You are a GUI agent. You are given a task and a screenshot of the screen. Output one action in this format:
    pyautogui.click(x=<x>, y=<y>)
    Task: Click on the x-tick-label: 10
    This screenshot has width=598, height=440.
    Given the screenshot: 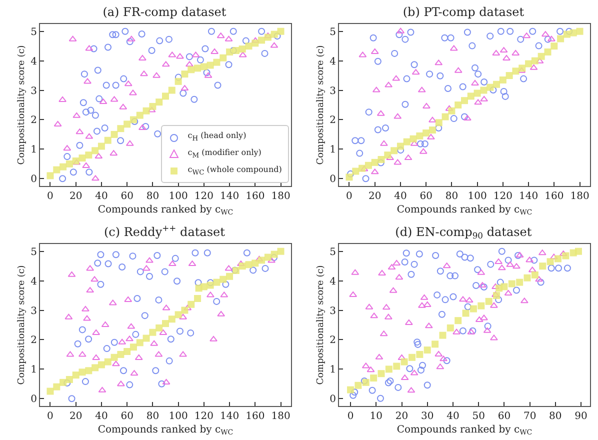 What is the action you would take?
    pyautogui.click(x=376, y=416)
    